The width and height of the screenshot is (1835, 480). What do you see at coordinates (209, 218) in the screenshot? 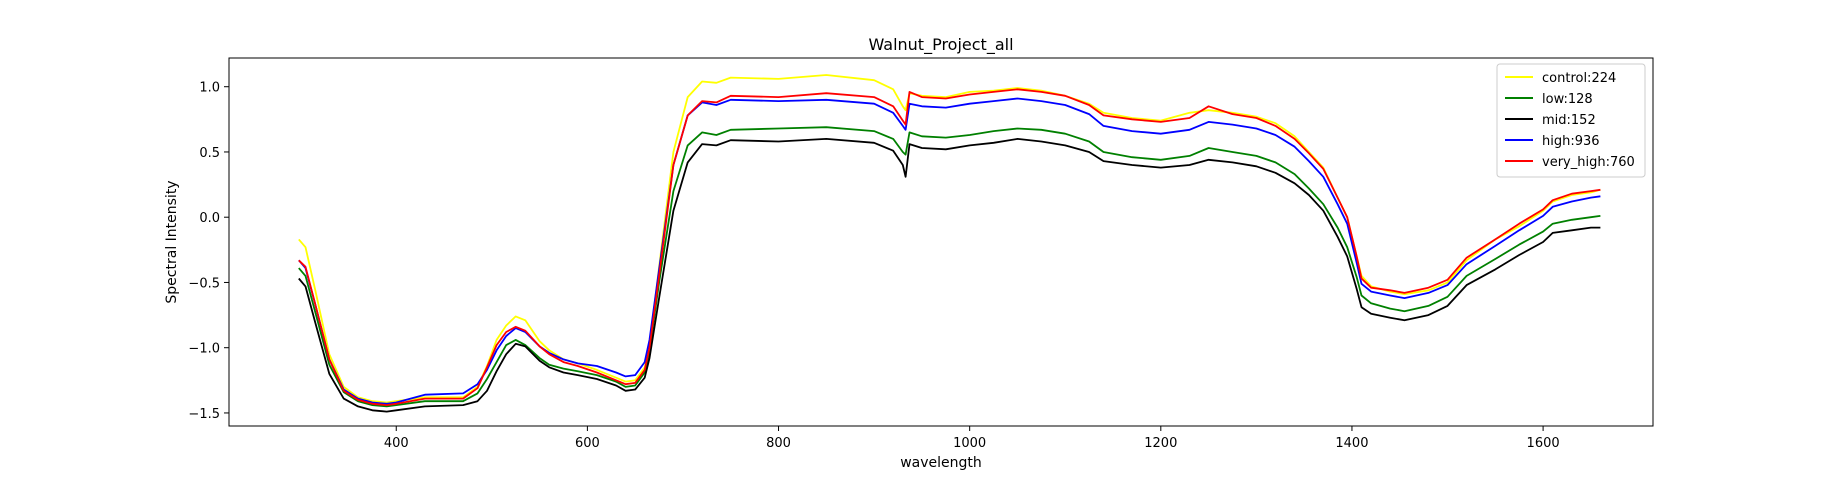
I see `y-tick-label: 0.0` at bounding box center [209, 218].